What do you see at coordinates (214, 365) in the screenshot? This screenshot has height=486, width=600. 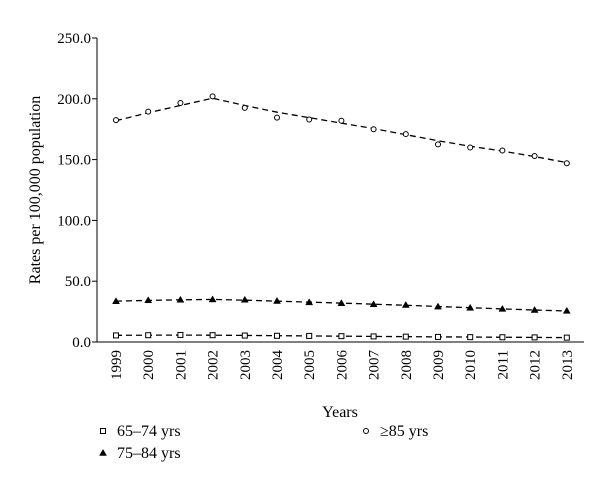 I see `x-tick-label: 2002` at bounding box center [214, 365].